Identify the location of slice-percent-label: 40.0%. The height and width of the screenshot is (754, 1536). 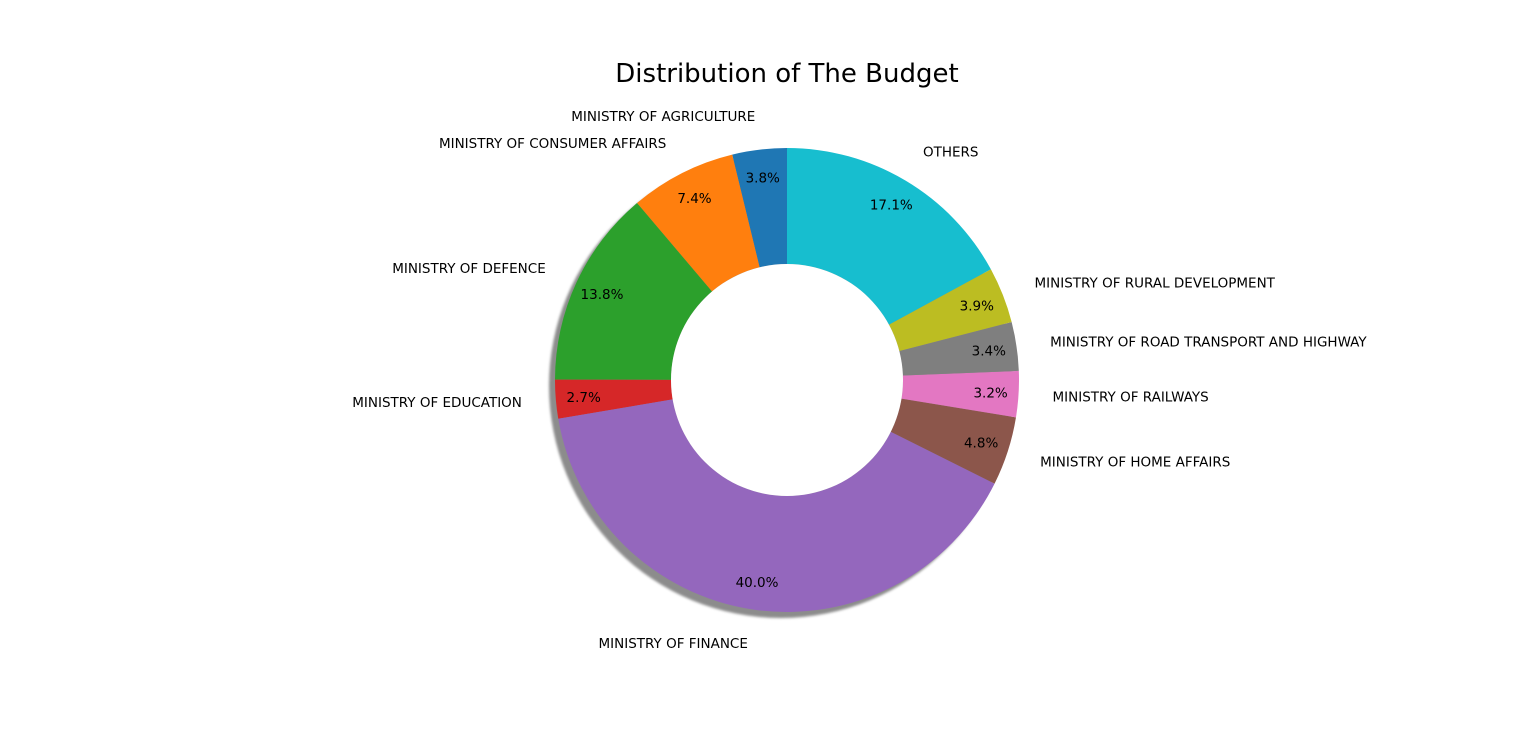
(757, 583).